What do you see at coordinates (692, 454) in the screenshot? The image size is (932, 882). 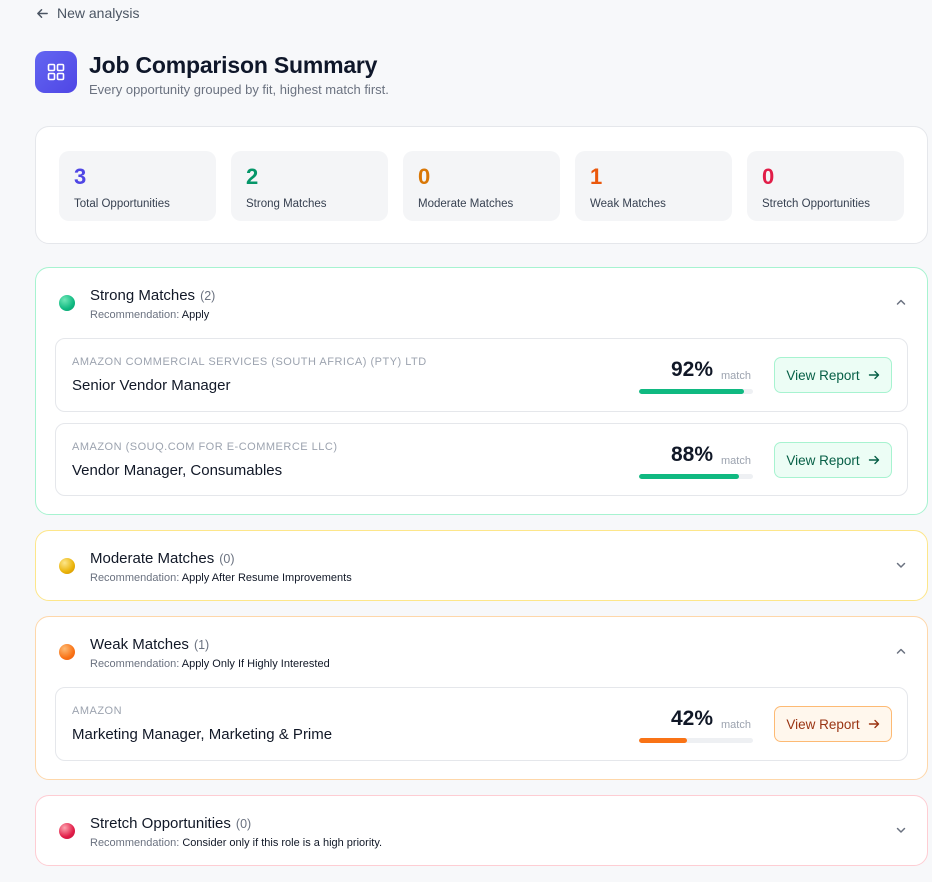 I see `match-percent: 88%` at bounding box center [692, 454].